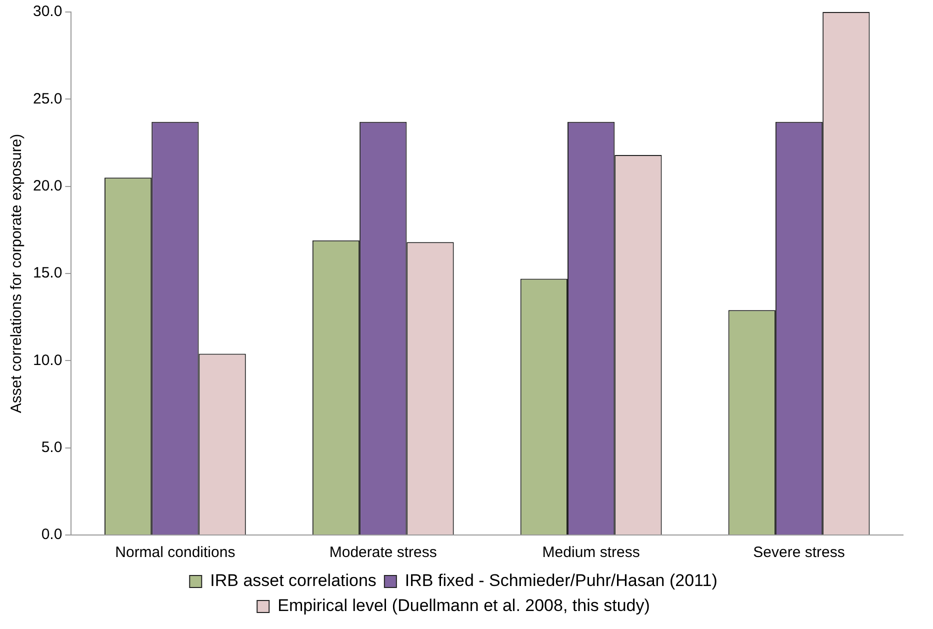 The height and width of the screenshot is (629, 933). I want to click on y-axis-title: Asset correlations for corporate exposure), so click(17, 274).